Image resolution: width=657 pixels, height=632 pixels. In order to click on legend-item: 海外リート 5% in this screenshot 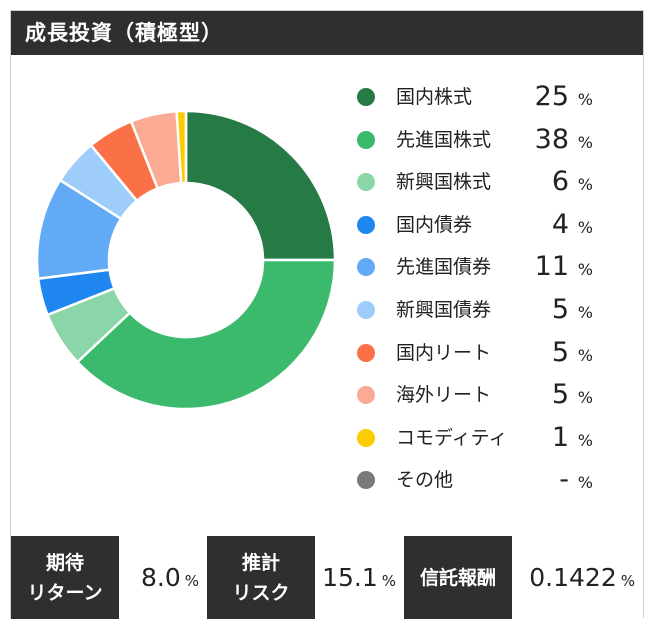, I will do `click(477, 393)`.